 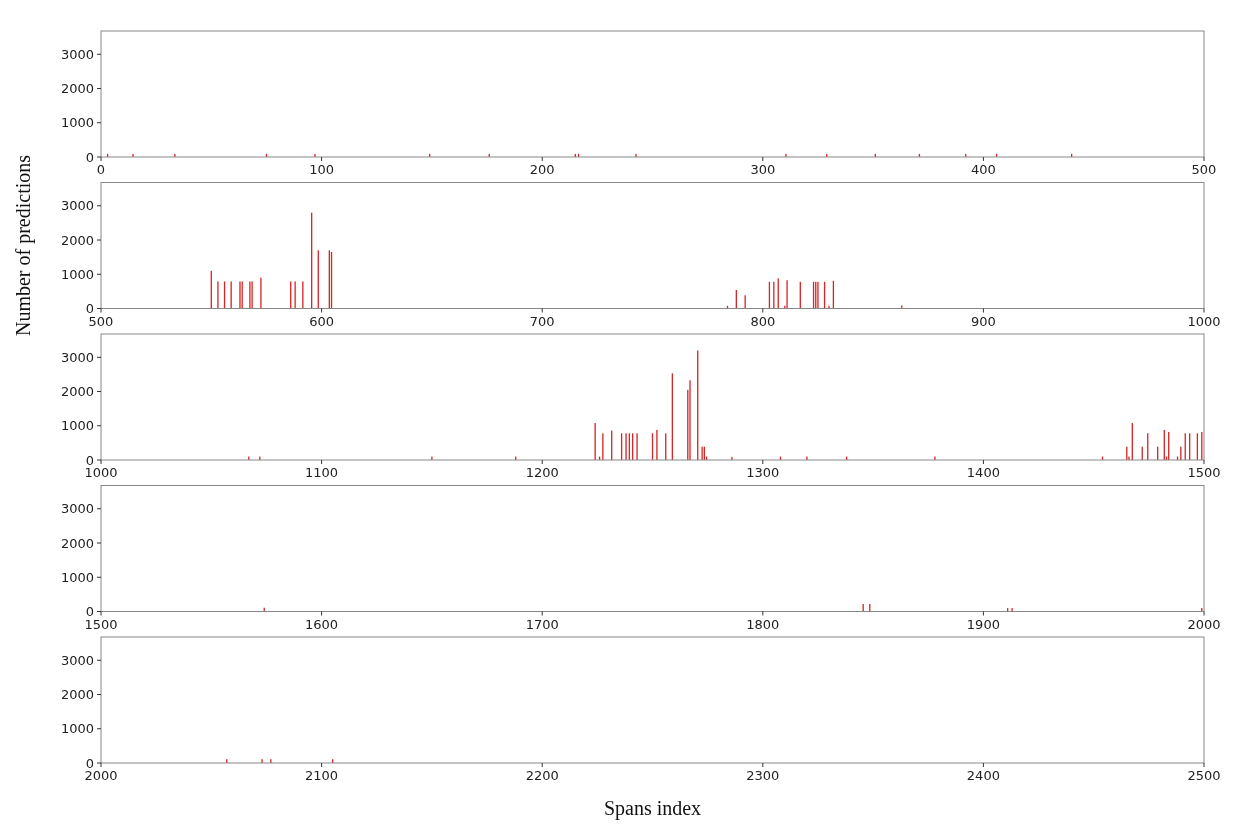 What do you see at coordinates (983, 472) in the screenshot?
I see `x-tick-label: 1400` at bounding box center [983, 472].